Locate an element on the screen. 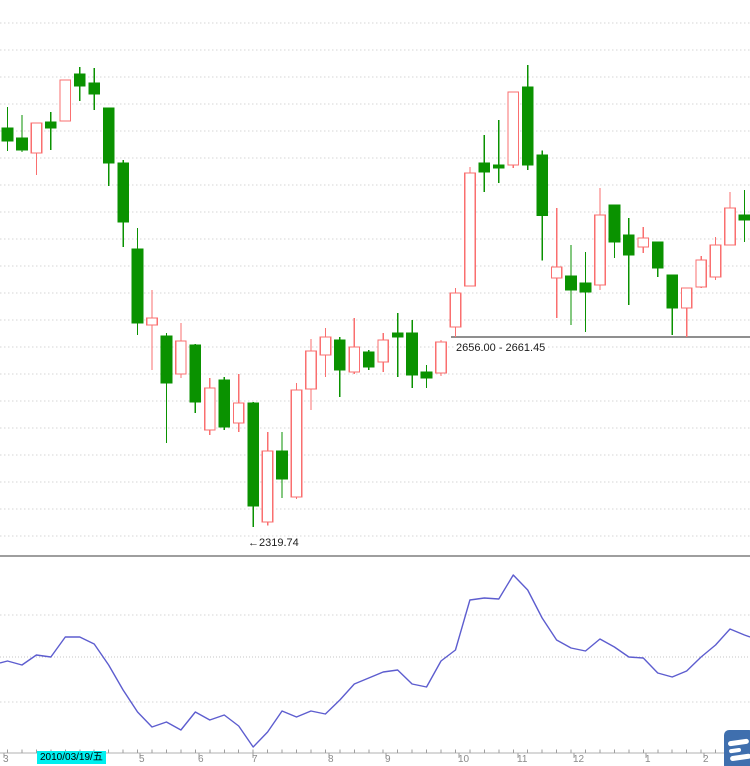 Image resolution: width=750 pixels, height=766 pixels. broker-logo-icon is located at coordinates (737, 748).